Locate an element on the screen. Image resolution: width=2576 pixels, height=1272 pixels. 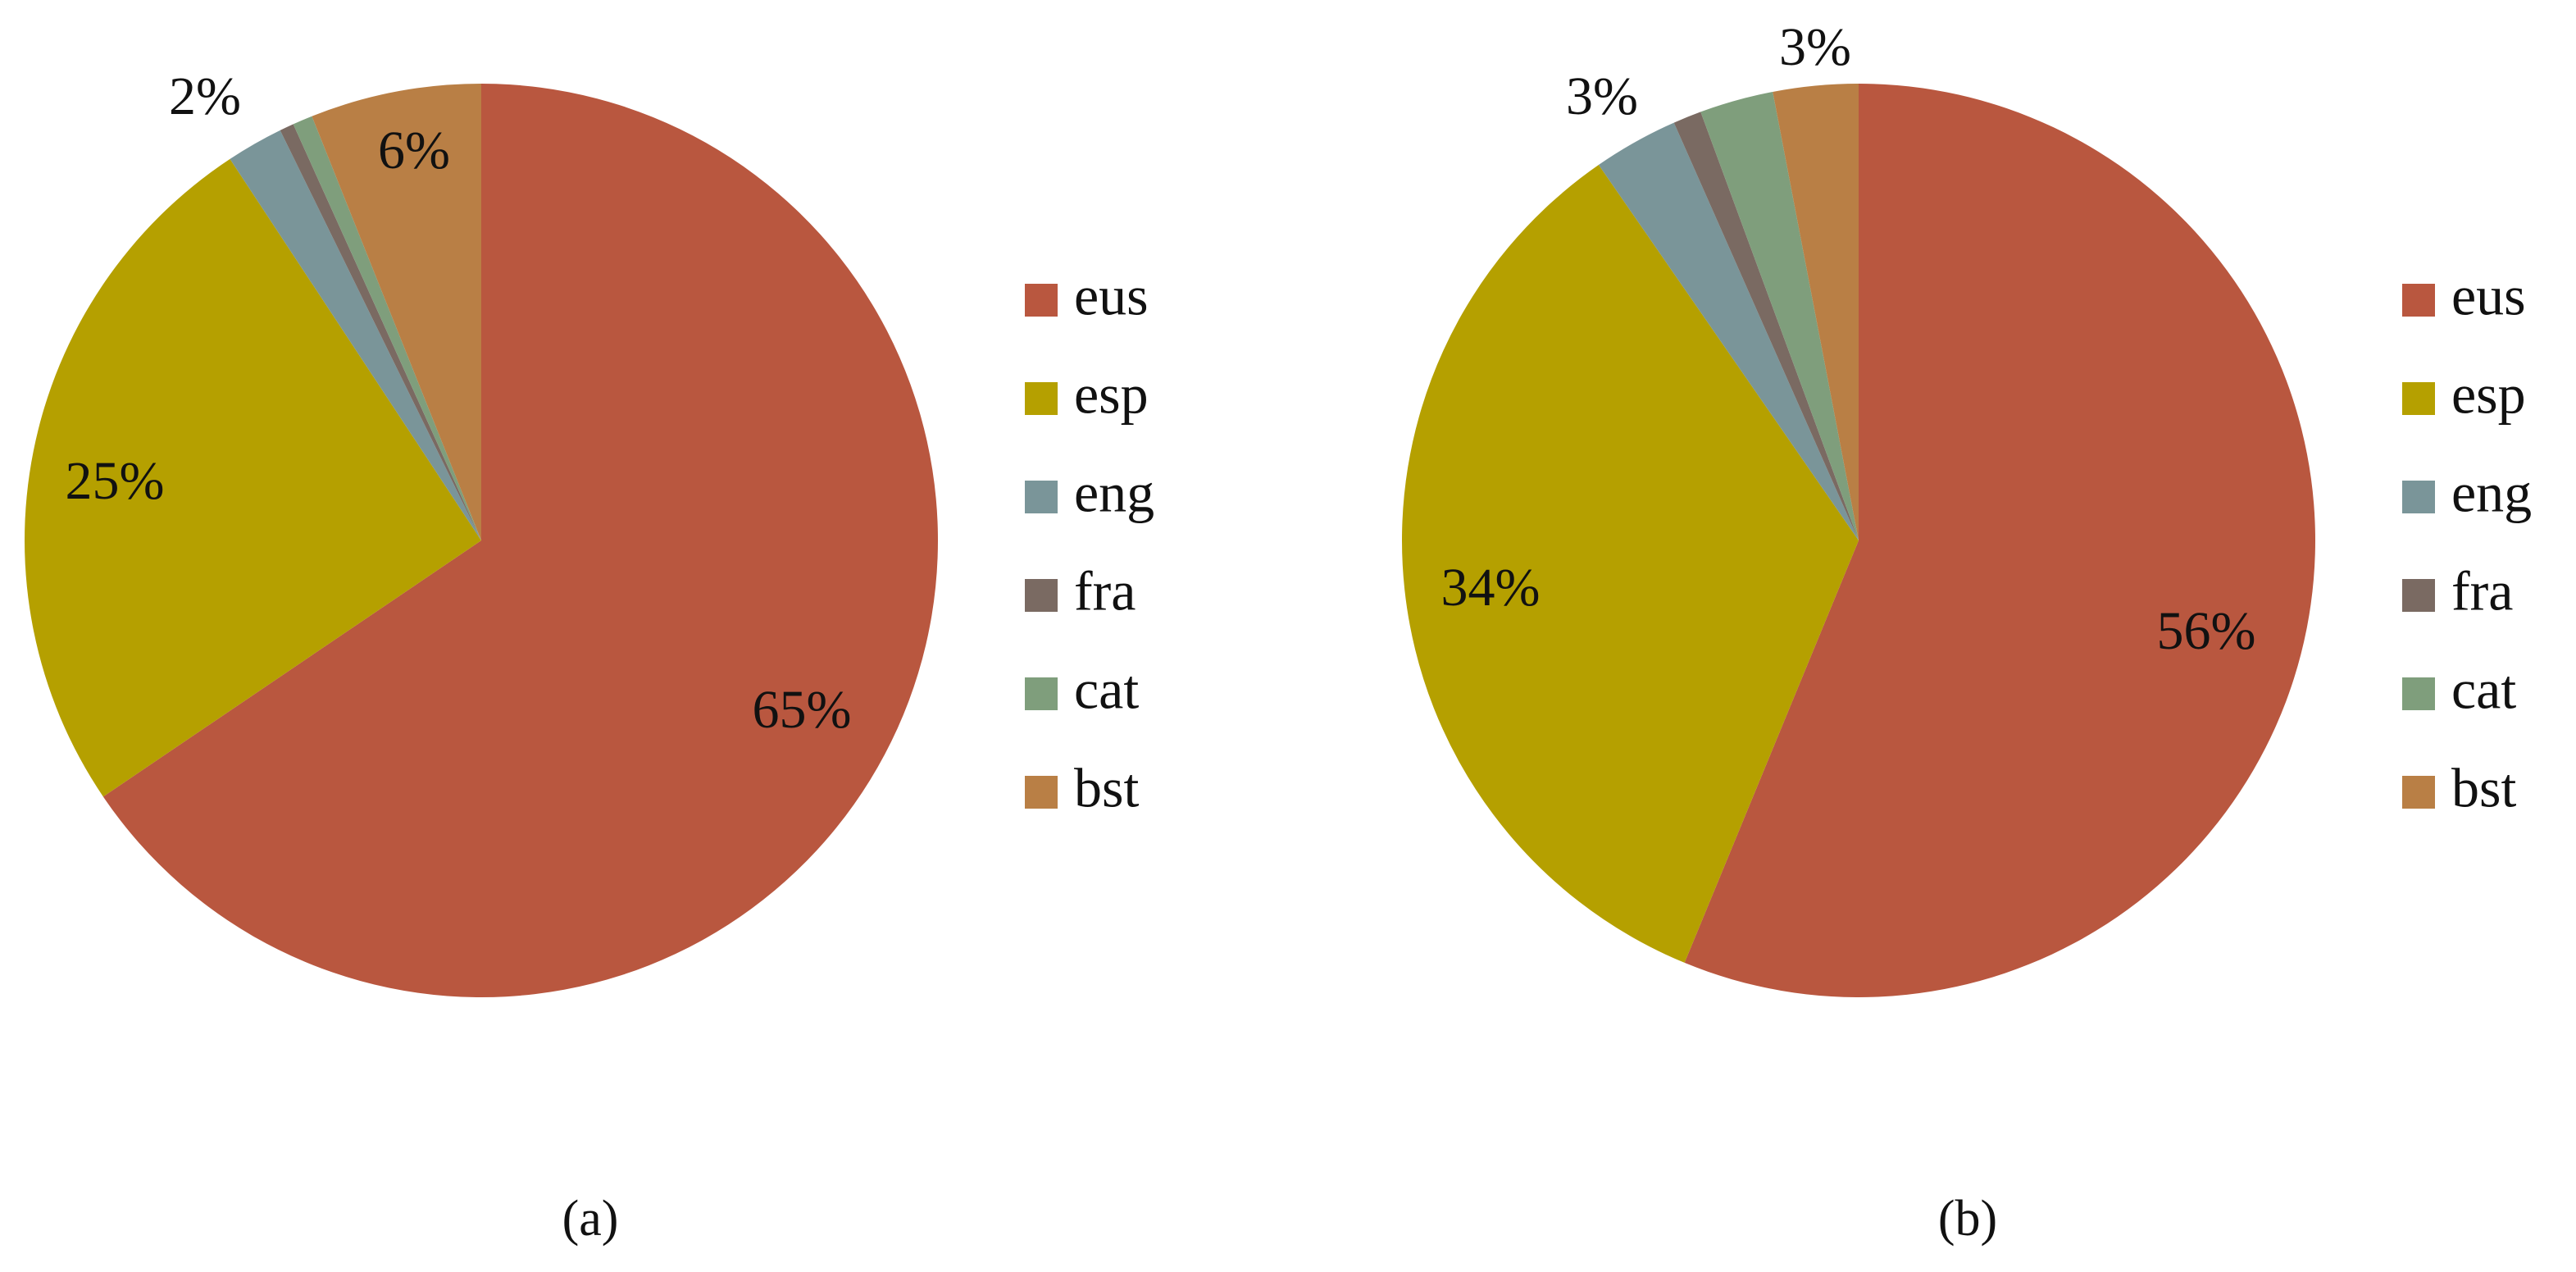
data-label: 56% is located at coordinates (2206, 631).